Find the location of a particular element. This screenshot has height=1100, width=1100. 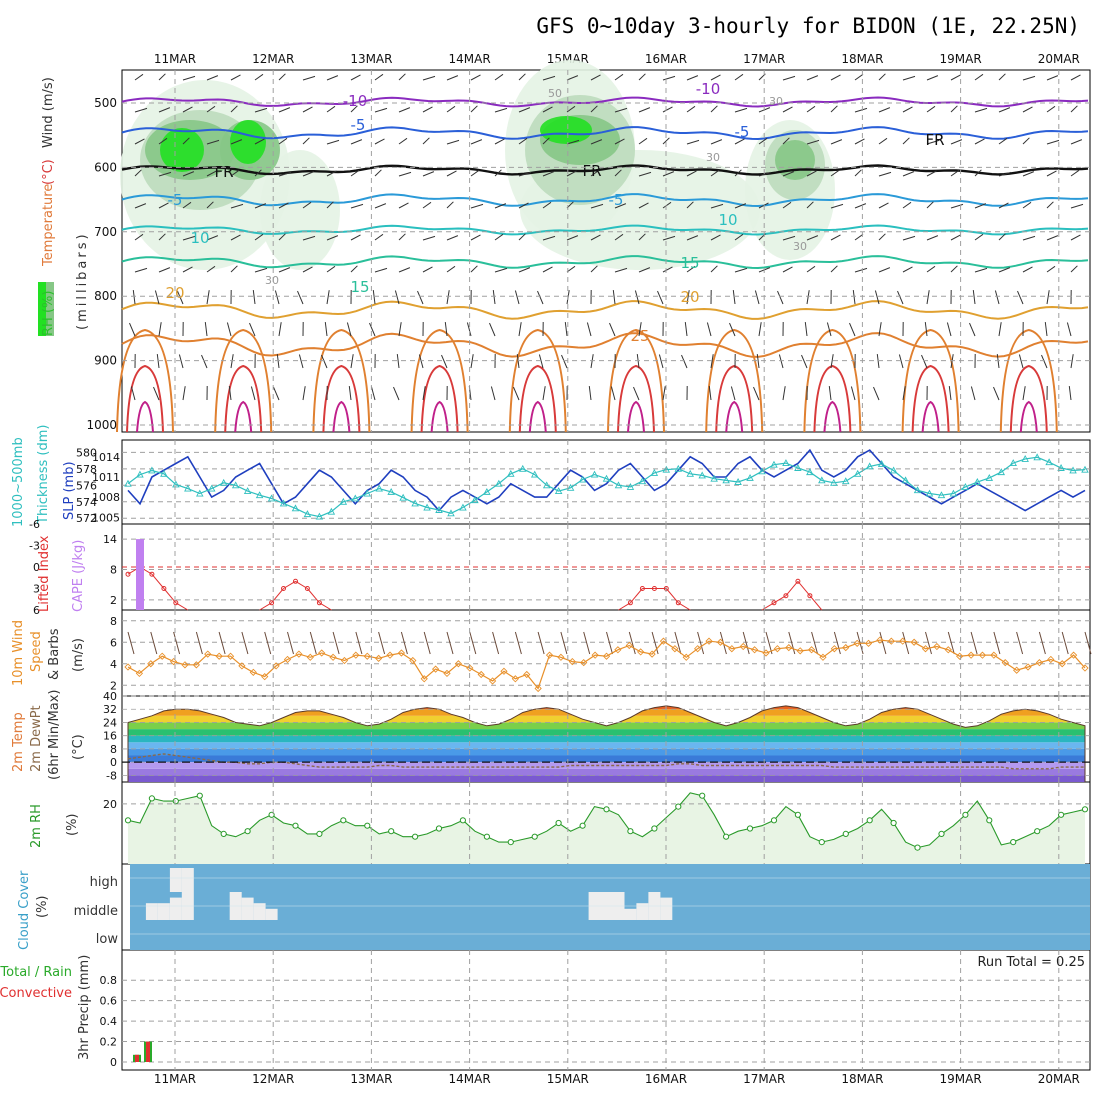

temp-tick: -8 is located at coordinates (111, 775).